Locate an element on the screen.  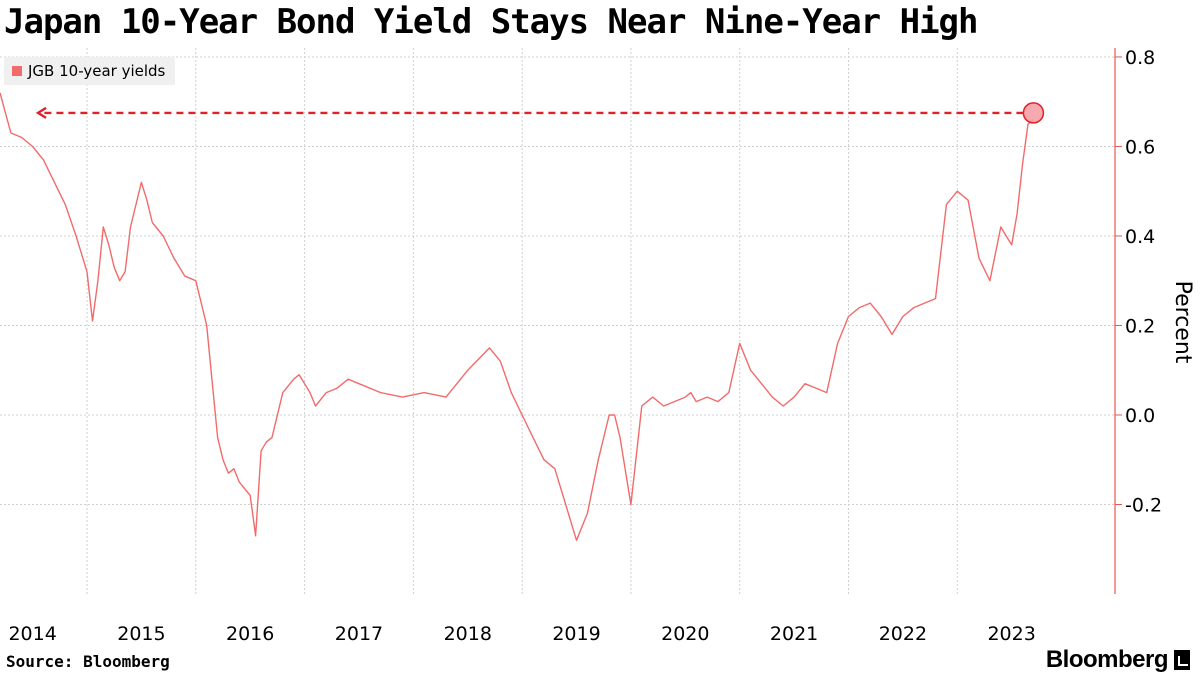
x-tick-label: 2017 is located at coordinates (359, 634).